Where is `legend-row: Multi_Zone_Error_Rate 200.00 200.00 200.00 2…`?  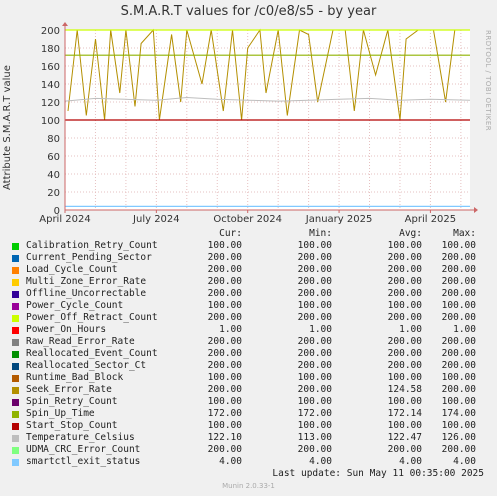
legend-row: Multi_Zone_Error_Rate 200.00 200.00 200.00 2… is located at coordinates (247, 282).